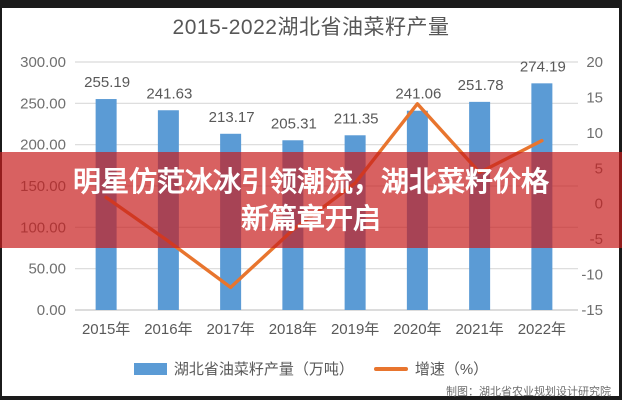  What do you see at coordinates (43, 145) in the screenshot?
I see `left-axis-tick-label: 200.00` at bounding box center [43, 145].